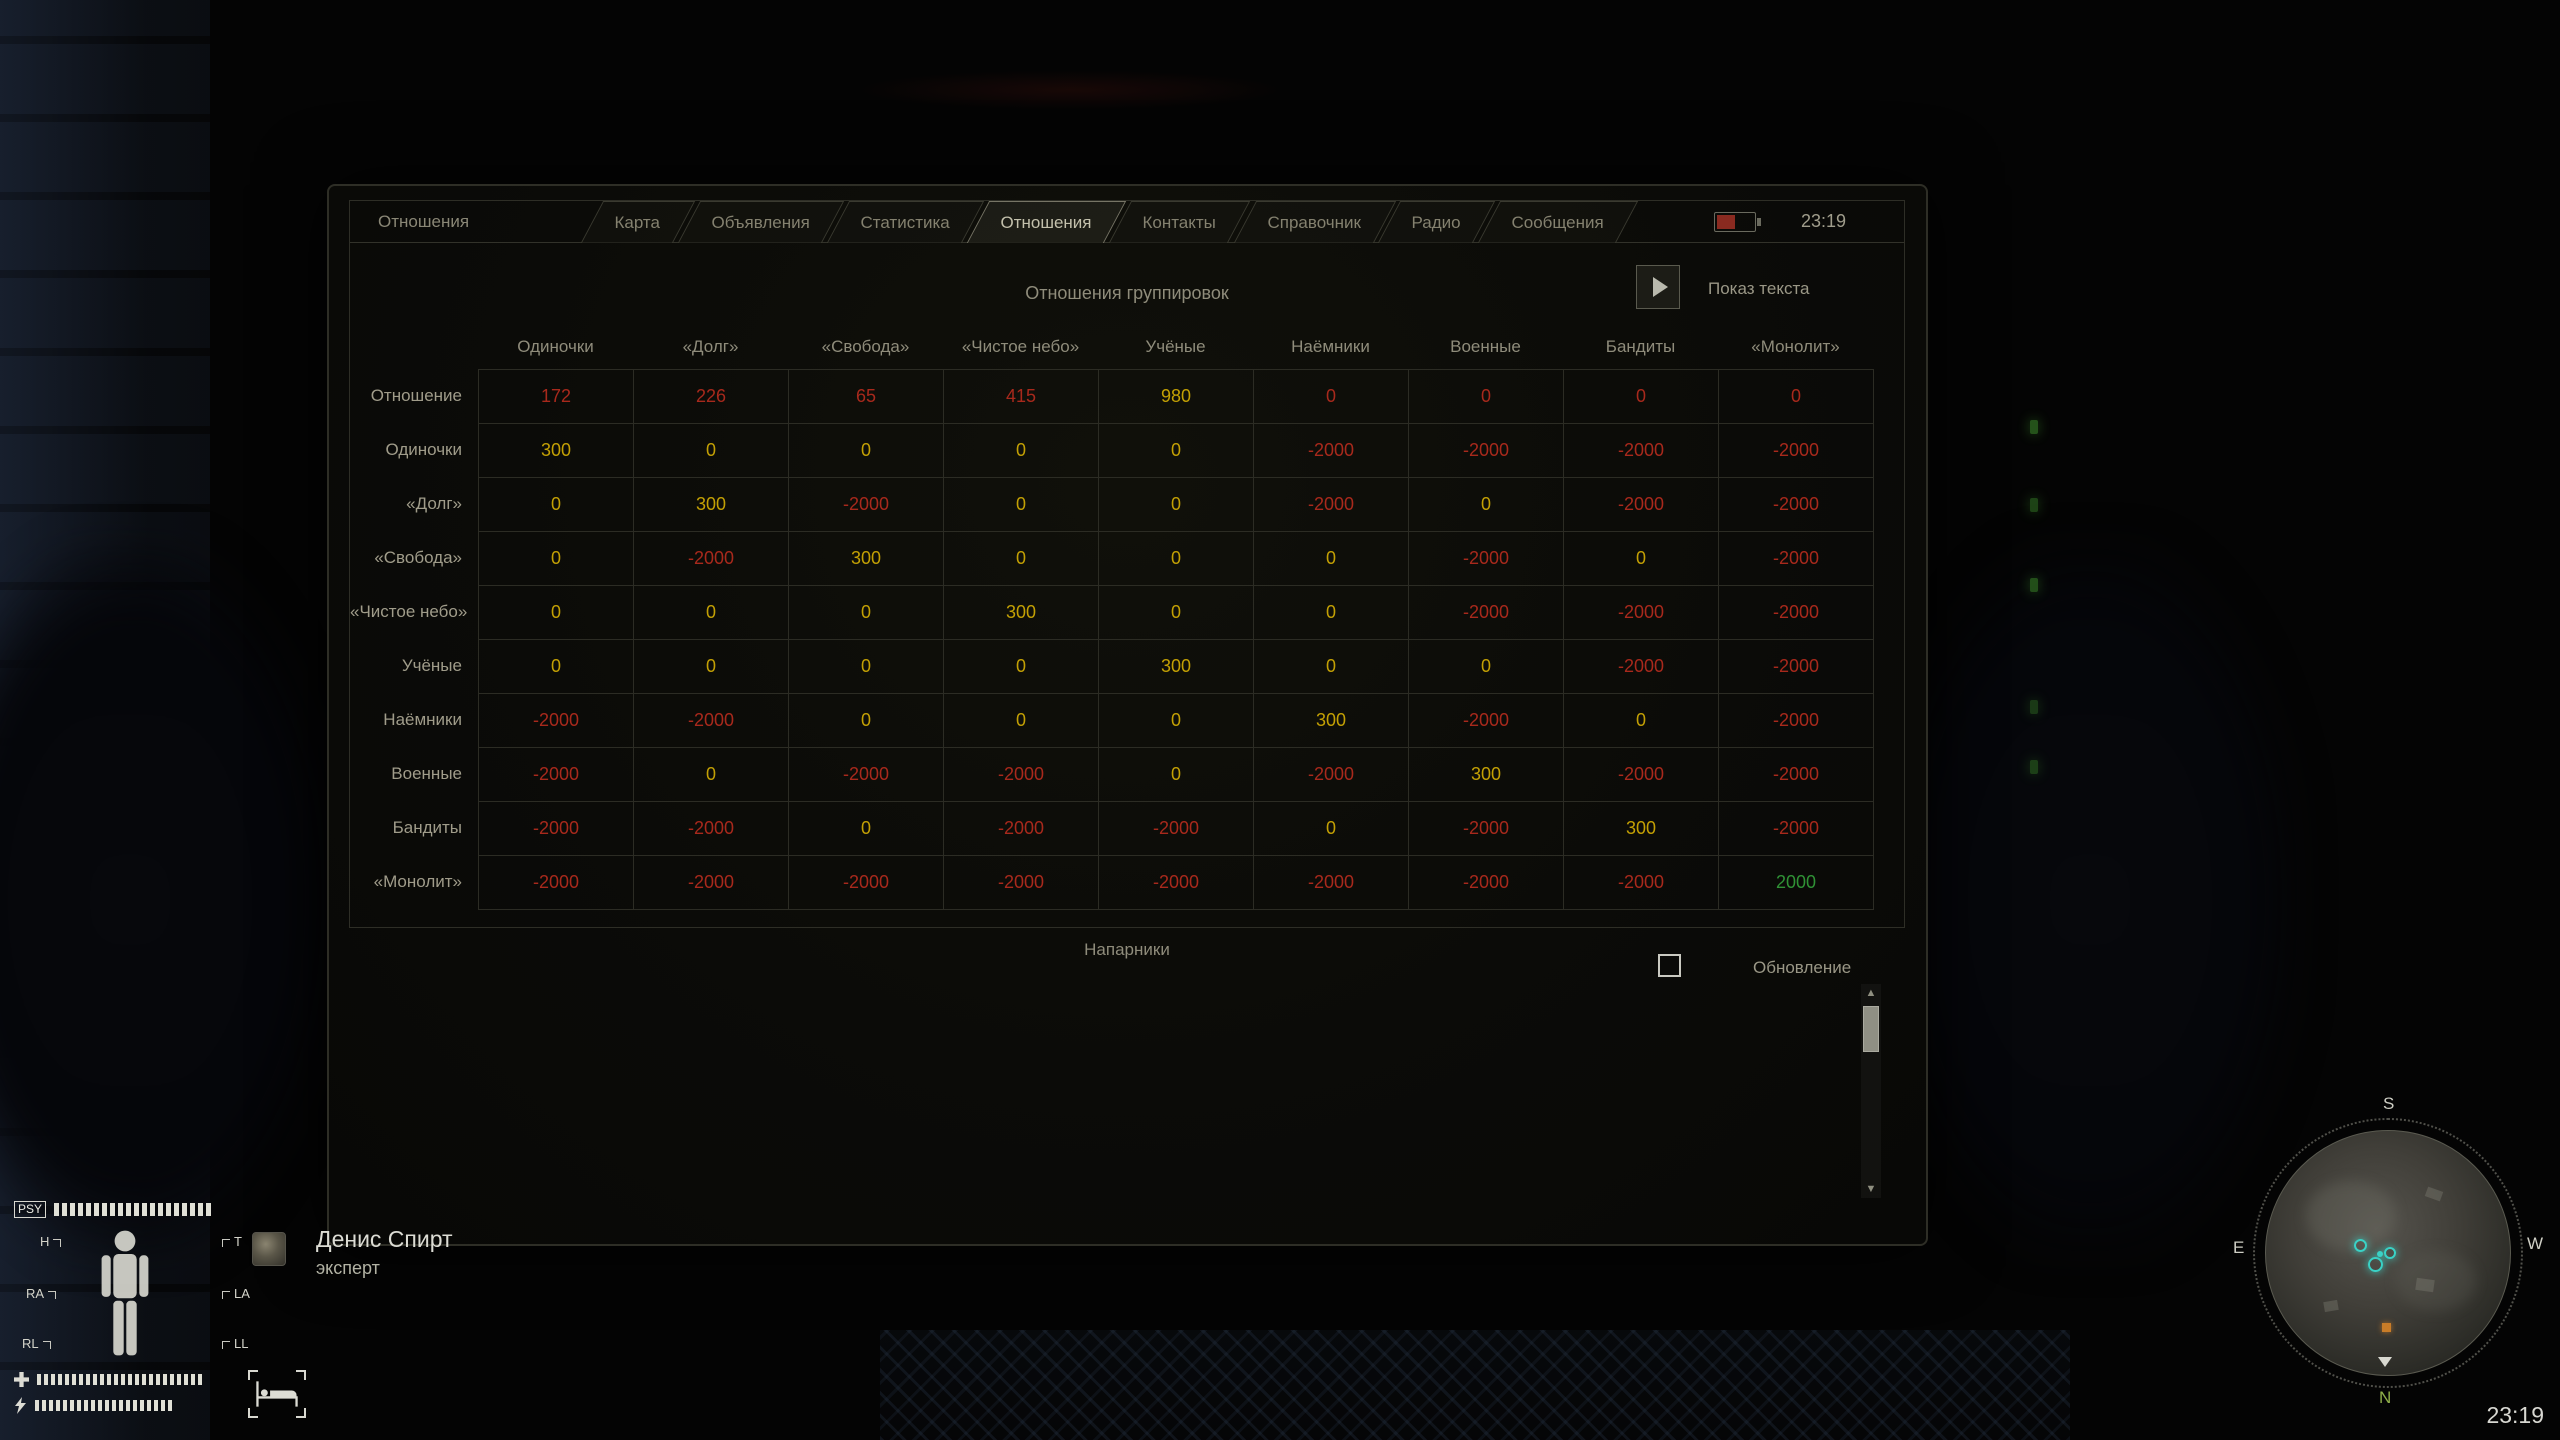 Image resolution: width=2560 pixels, height=1440 pixels. I want to click on compass-east: E, so click(2239, 1247).